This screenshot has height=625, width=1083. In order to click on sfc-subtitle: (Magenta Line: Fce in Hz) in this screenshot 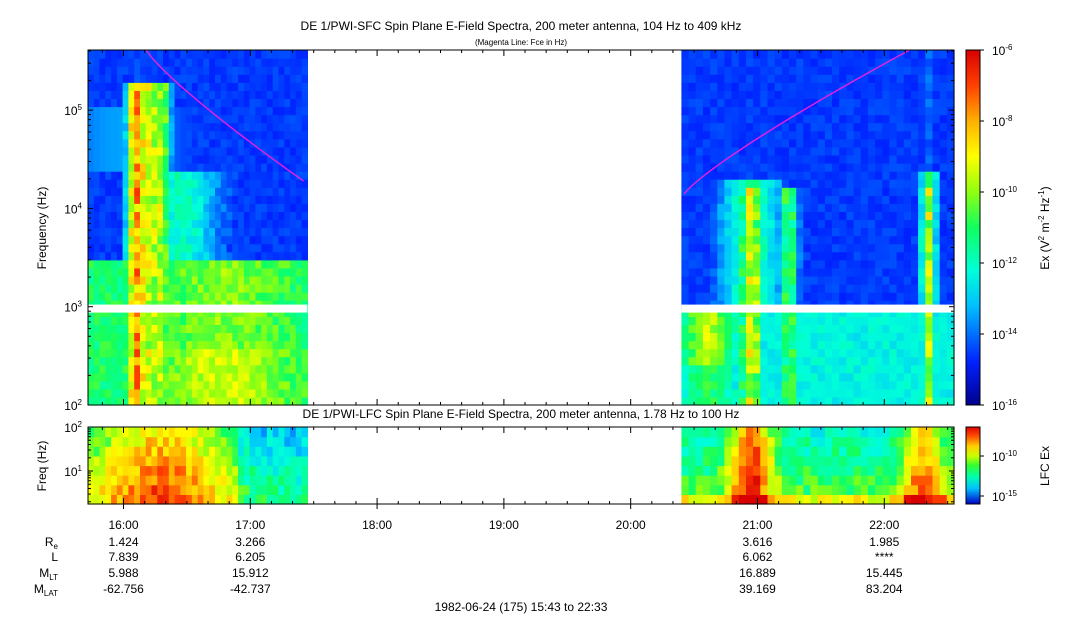, I will do `click(521, 42)`.